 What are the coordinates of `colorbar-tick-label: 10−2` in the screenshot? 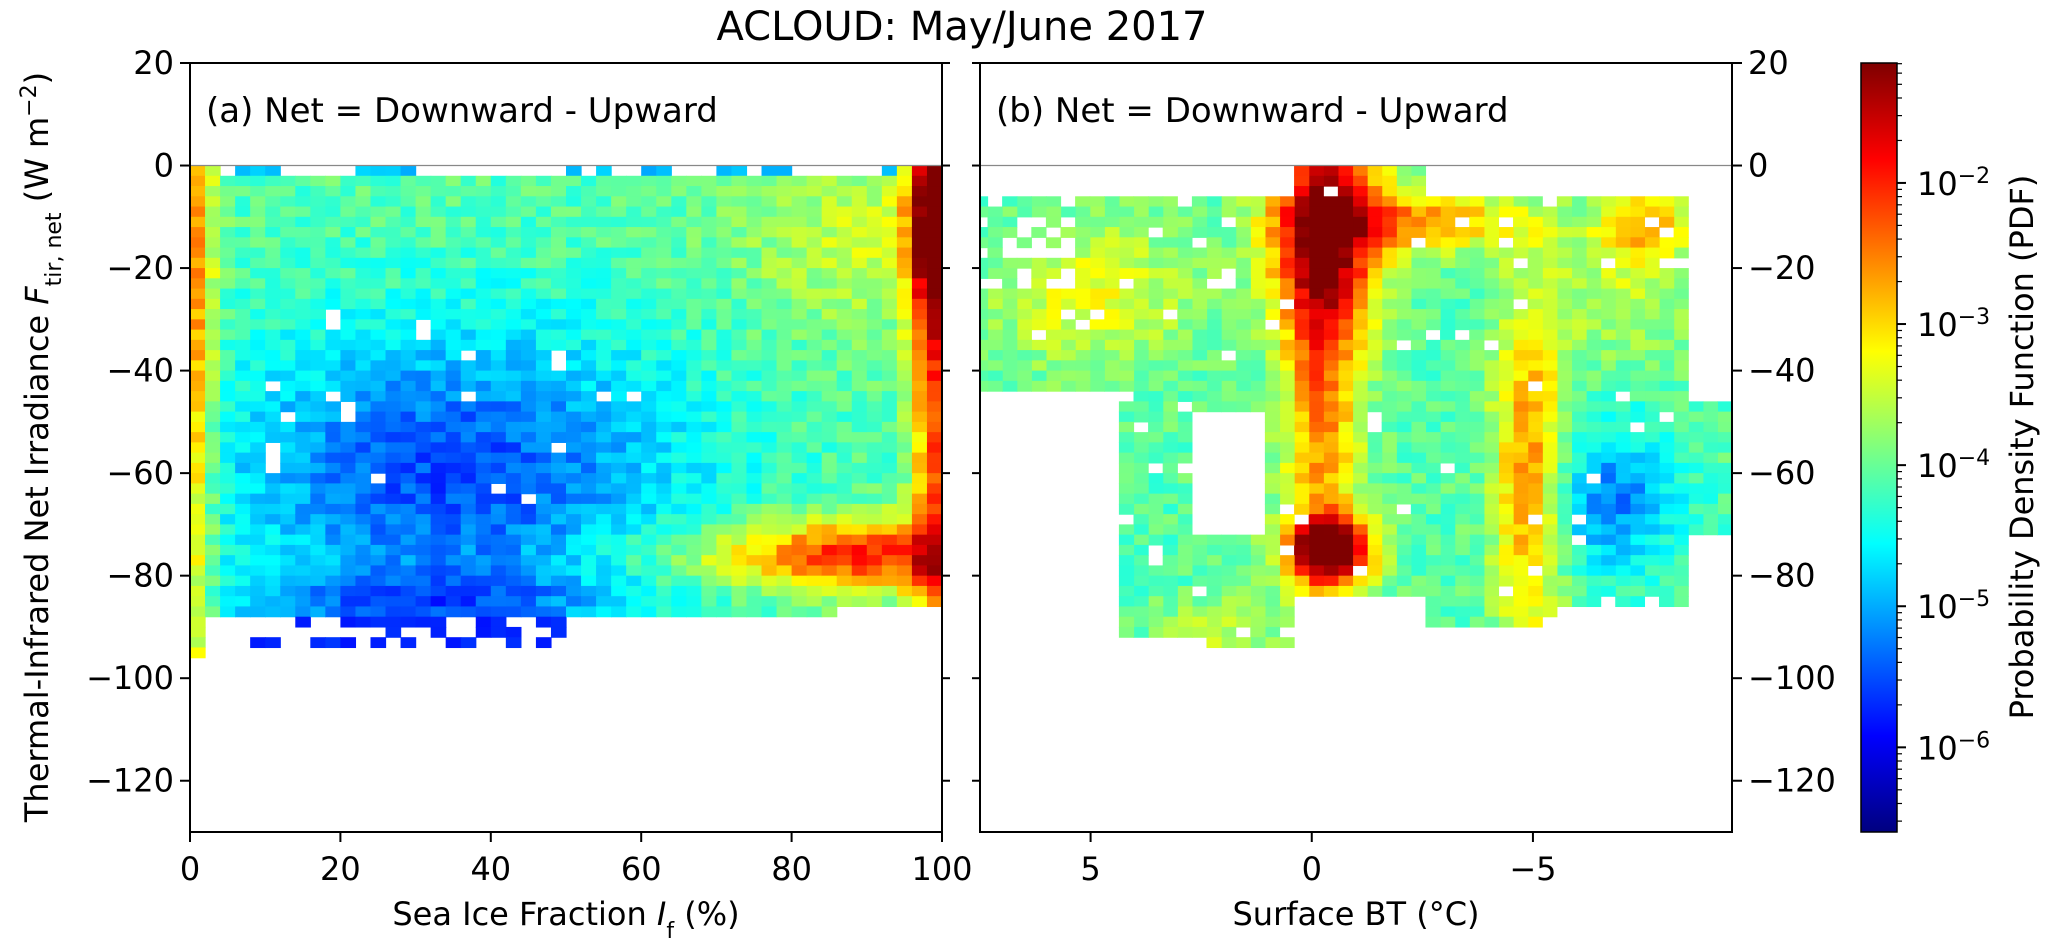 It's located at (1953, 183).